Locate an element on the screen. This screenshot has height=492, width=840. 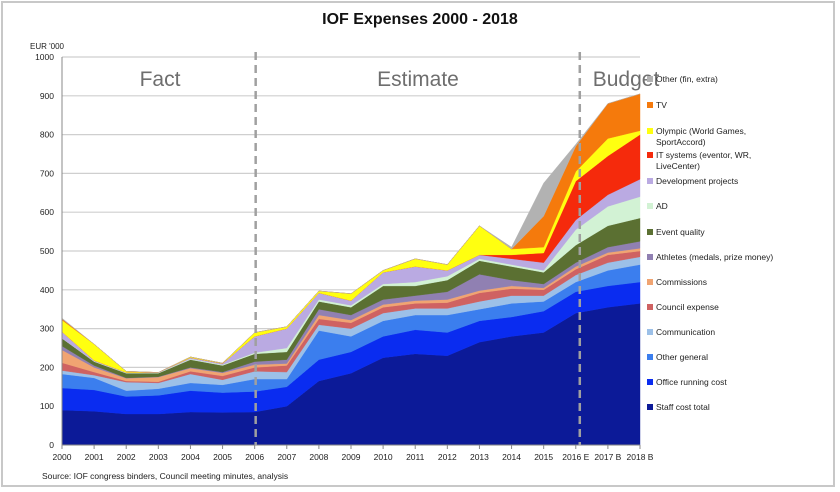
y-tick-label: 300 is located at coordinates (47, 329).